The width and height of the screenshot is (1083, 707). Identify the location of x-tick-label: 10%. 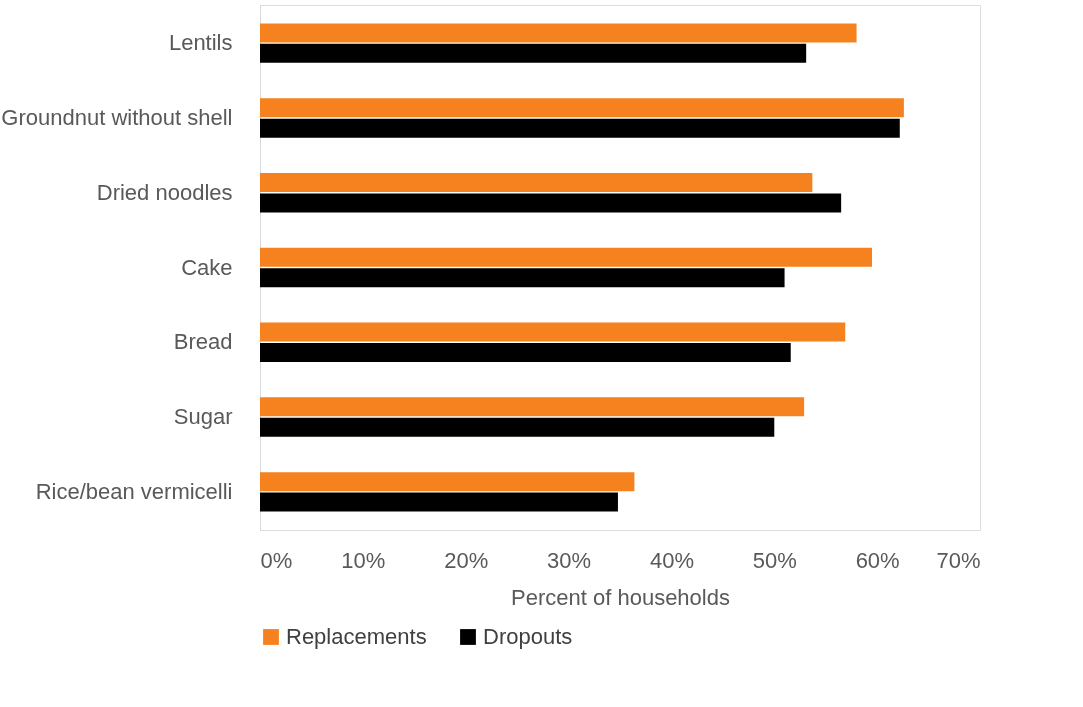
(363, 560).